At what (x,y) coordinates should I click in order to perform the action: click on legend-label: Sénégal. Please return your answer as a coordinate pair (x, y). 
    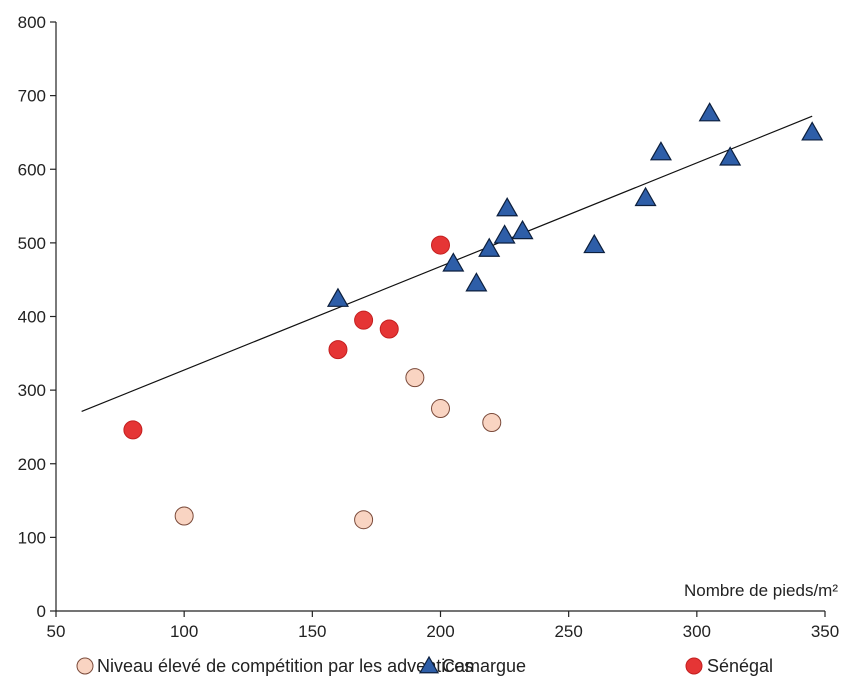
    Looking at the image, I should click on (740, 666).